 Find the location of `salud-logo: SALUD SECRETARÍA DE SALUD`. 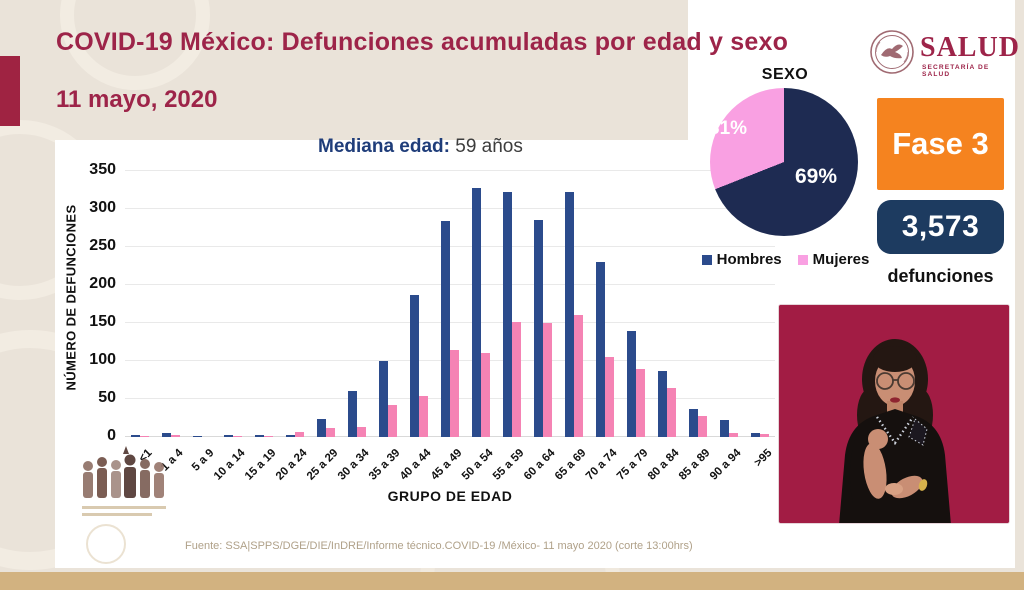

salud-logo: SALUD SECRETARÍA DE SALUD is located at coordinates (943, 52).